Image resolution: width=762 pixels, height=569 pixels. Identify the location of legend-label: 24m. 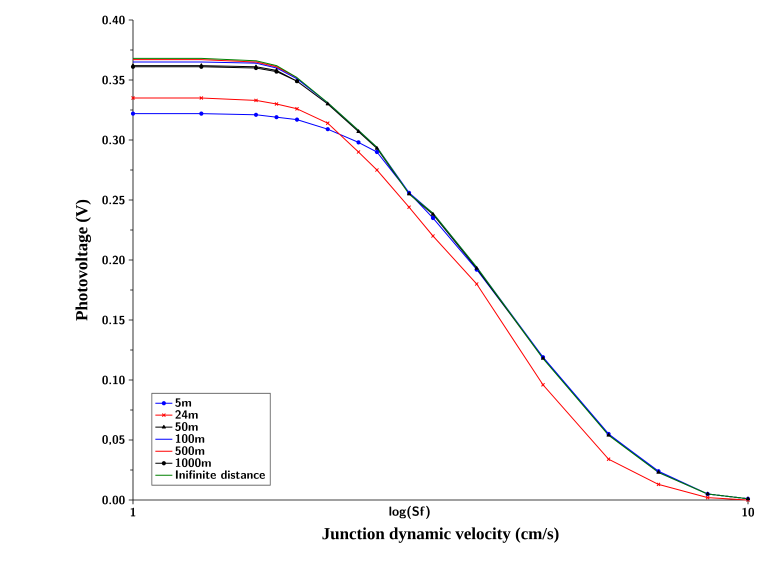
(186, 414).